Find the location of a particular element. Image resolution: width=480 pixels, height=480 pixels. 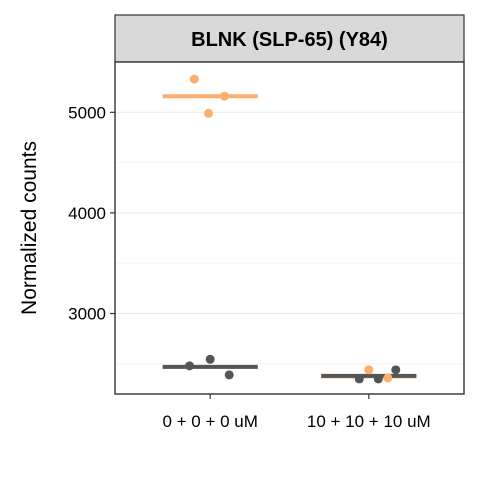

y-tick-label: 4000 is located at coordinates (87, 213).